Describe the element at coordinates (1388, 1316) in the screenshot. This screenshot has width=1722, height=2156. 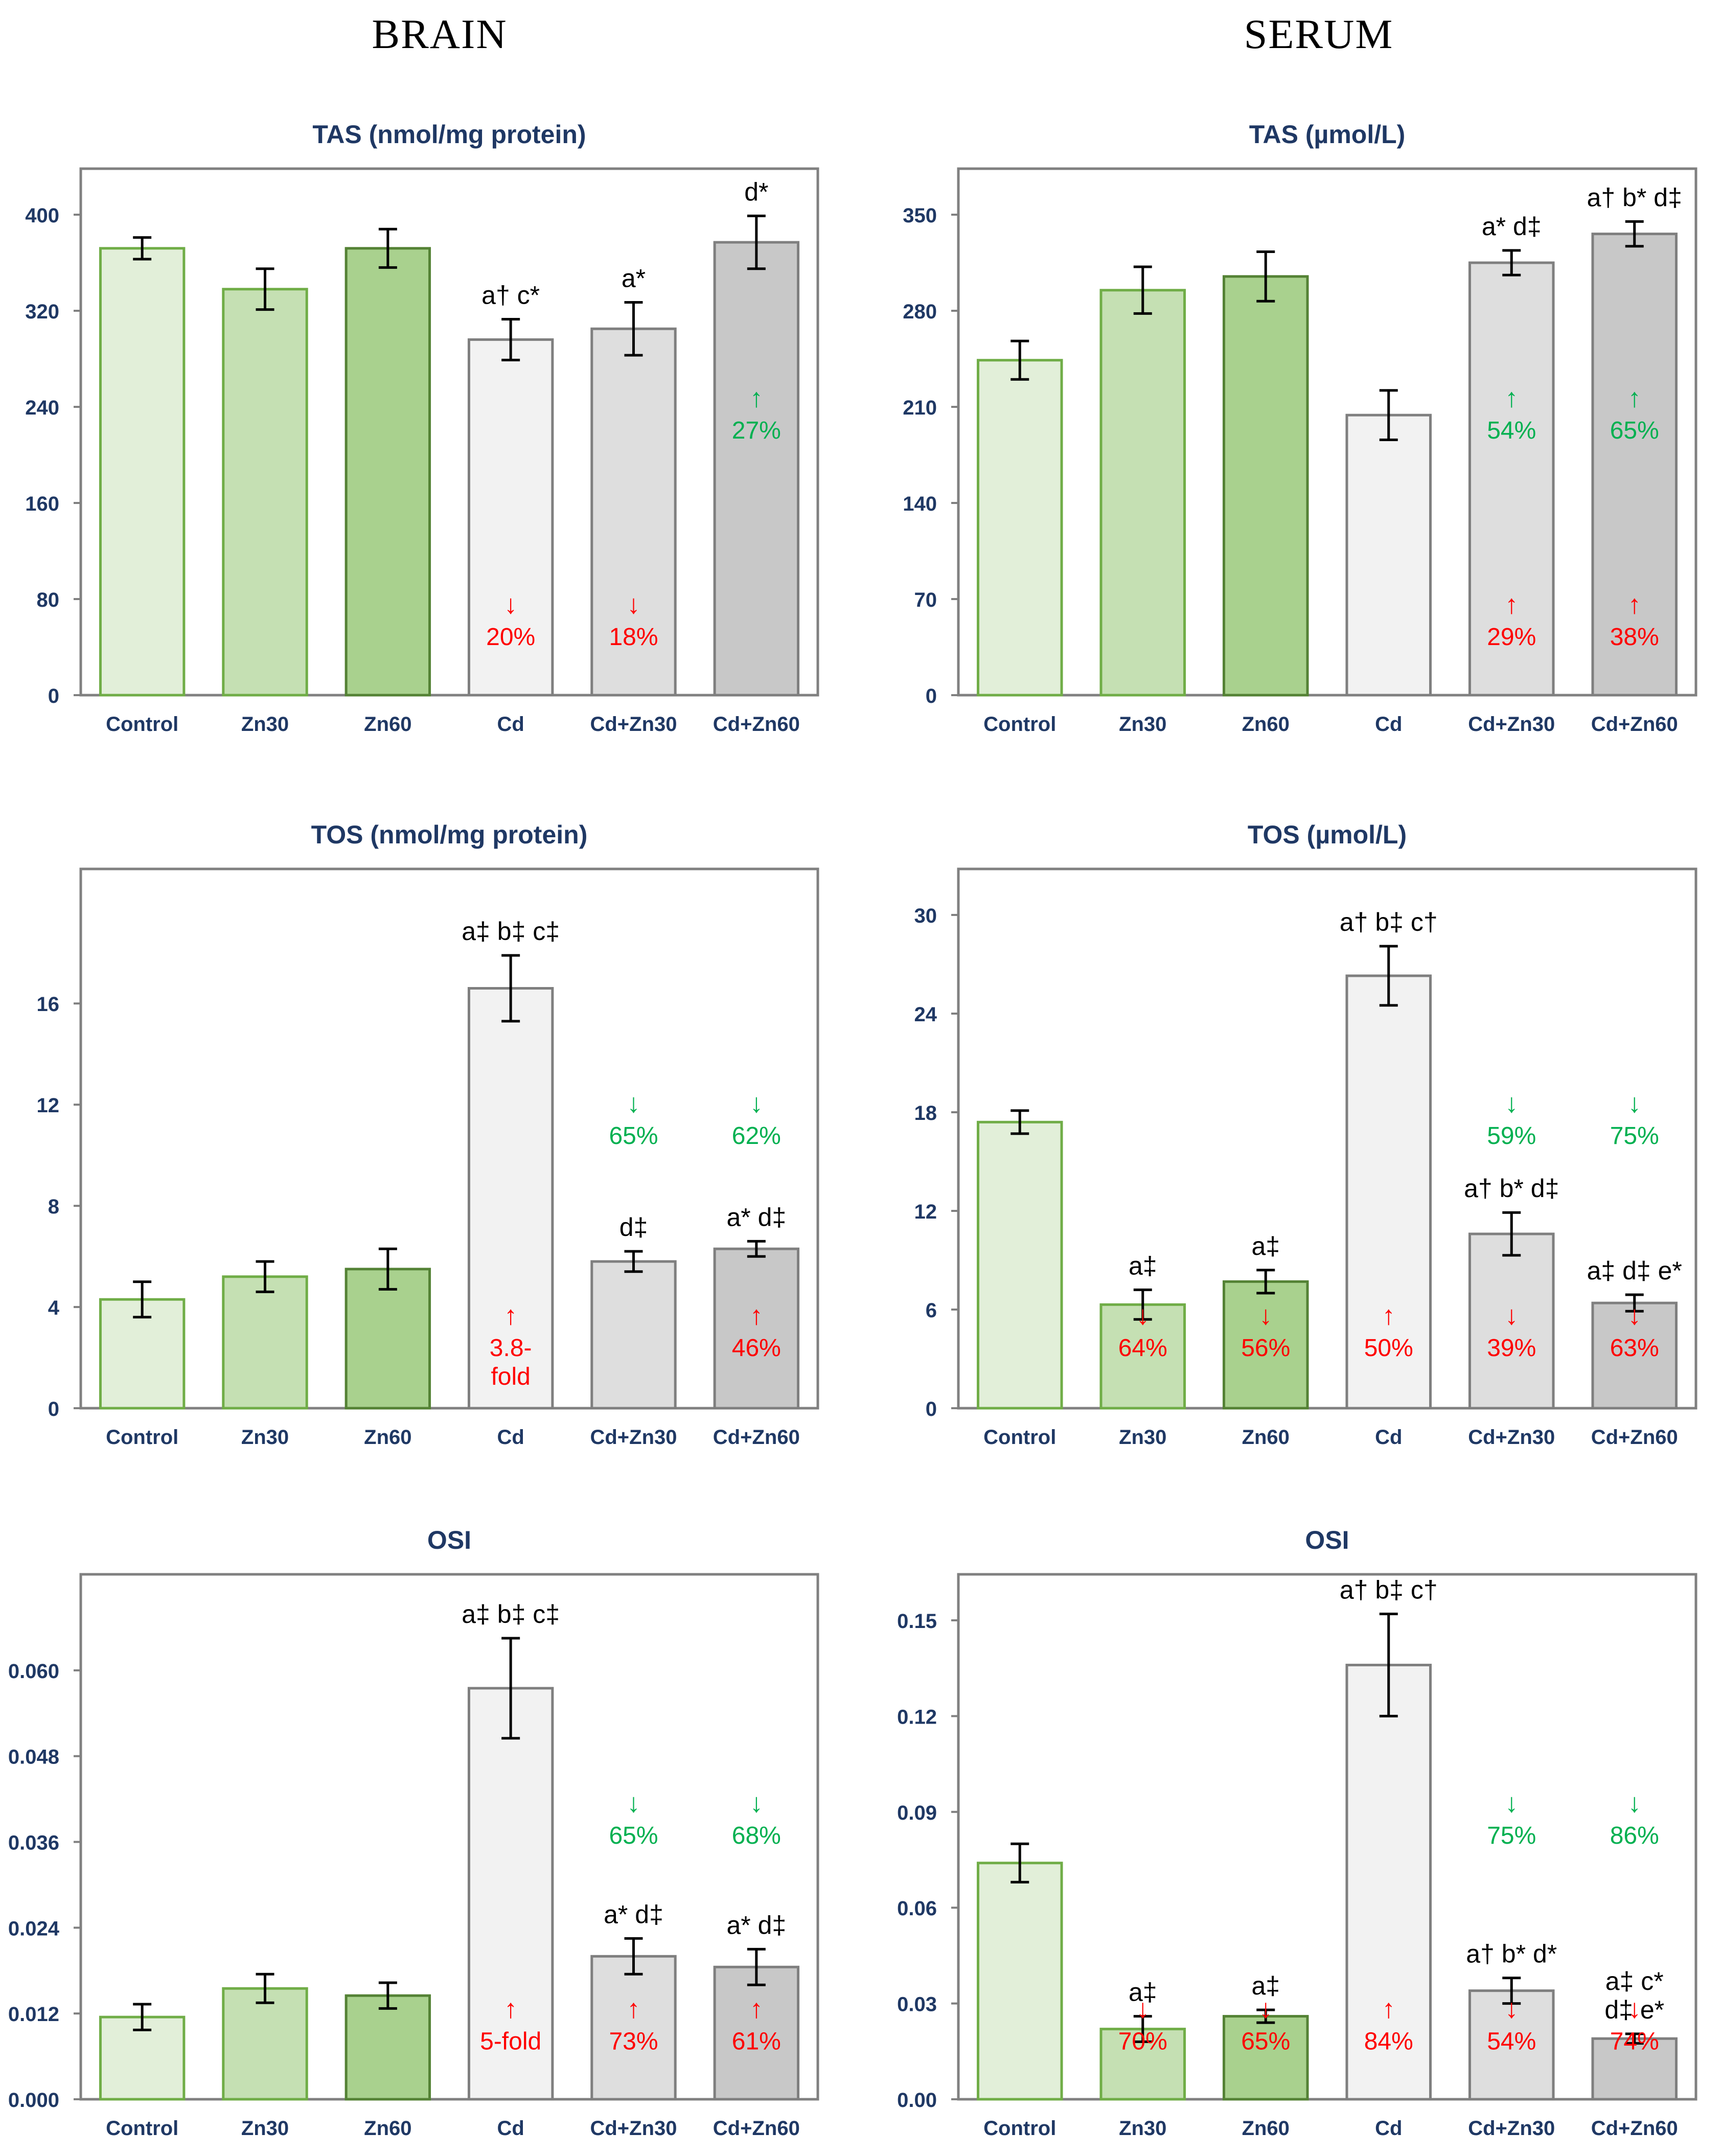
I see `serum_tos-lower-arrow-3: ↑` at that location.